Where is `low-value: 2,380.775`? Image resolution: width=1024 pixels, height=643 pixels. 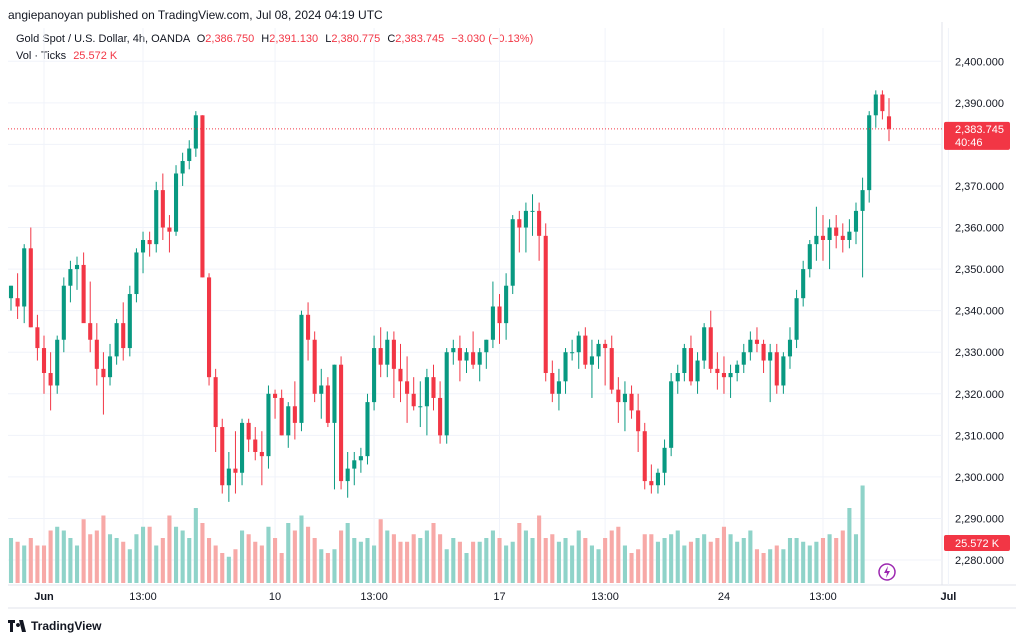 low-value: 2,380.775 is located at coordinates (356, 39).